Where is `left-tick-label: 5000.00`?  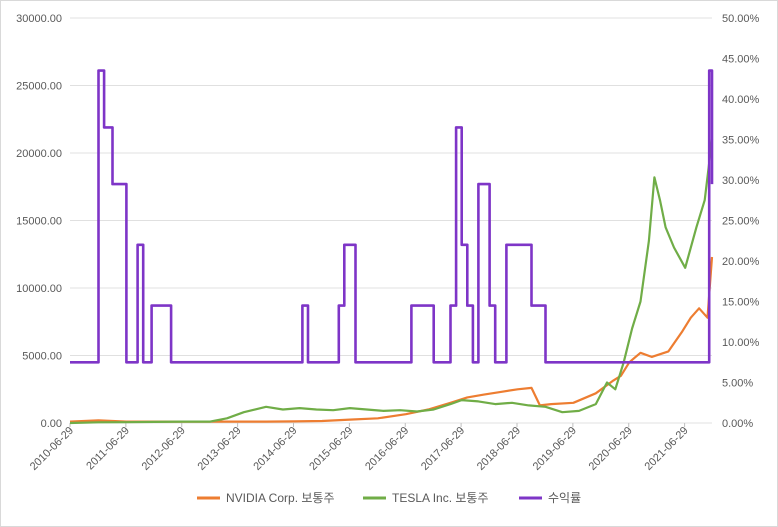
left-tick-label: 5000.00 is located at coordinates (42, 357).